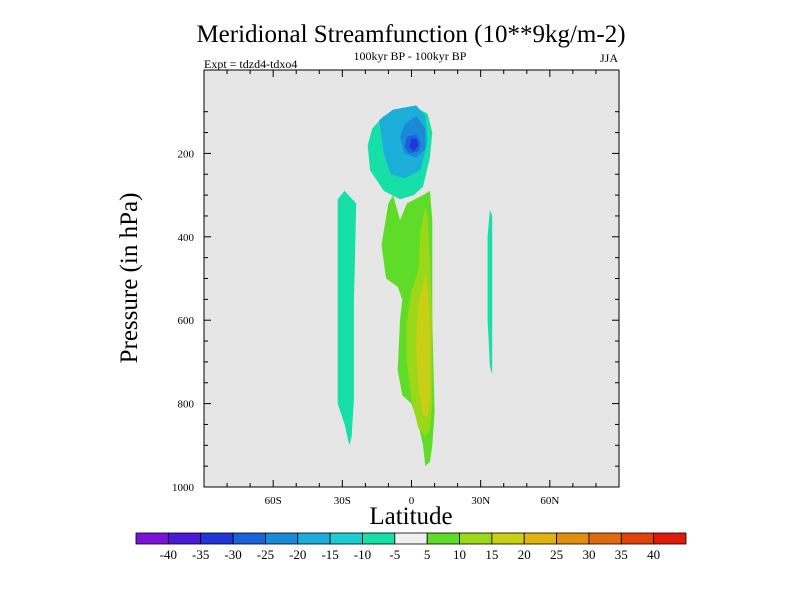 The height and width of the screenshot is (605, 800). I want to click on x-tick-label: 0, so click(412, 501).